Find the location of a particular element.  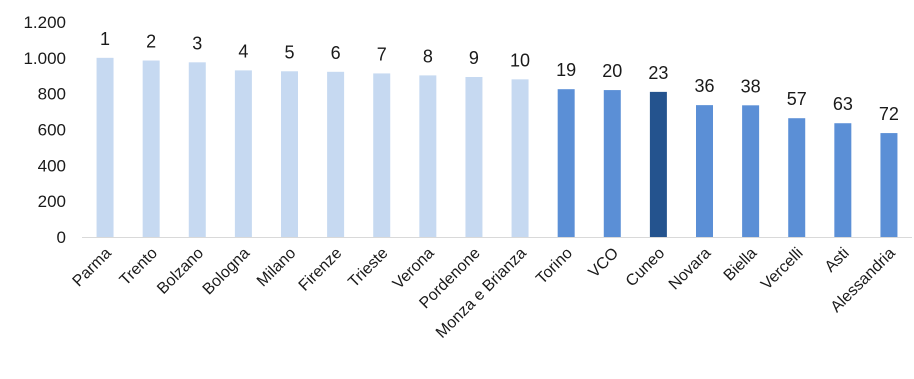

data-label: 63 is located at coordinates (843, 104).